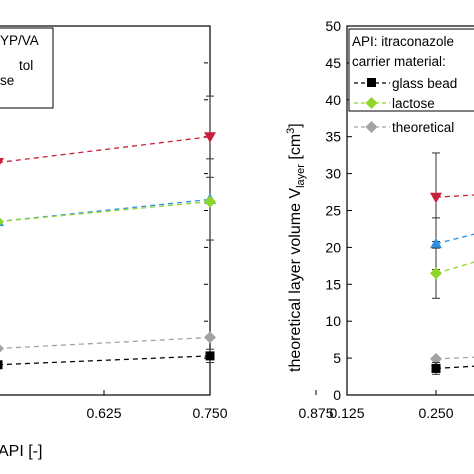 The image size is (474, 474). I want to click on chart1-y-tick-10: 50, so click(333, 26).